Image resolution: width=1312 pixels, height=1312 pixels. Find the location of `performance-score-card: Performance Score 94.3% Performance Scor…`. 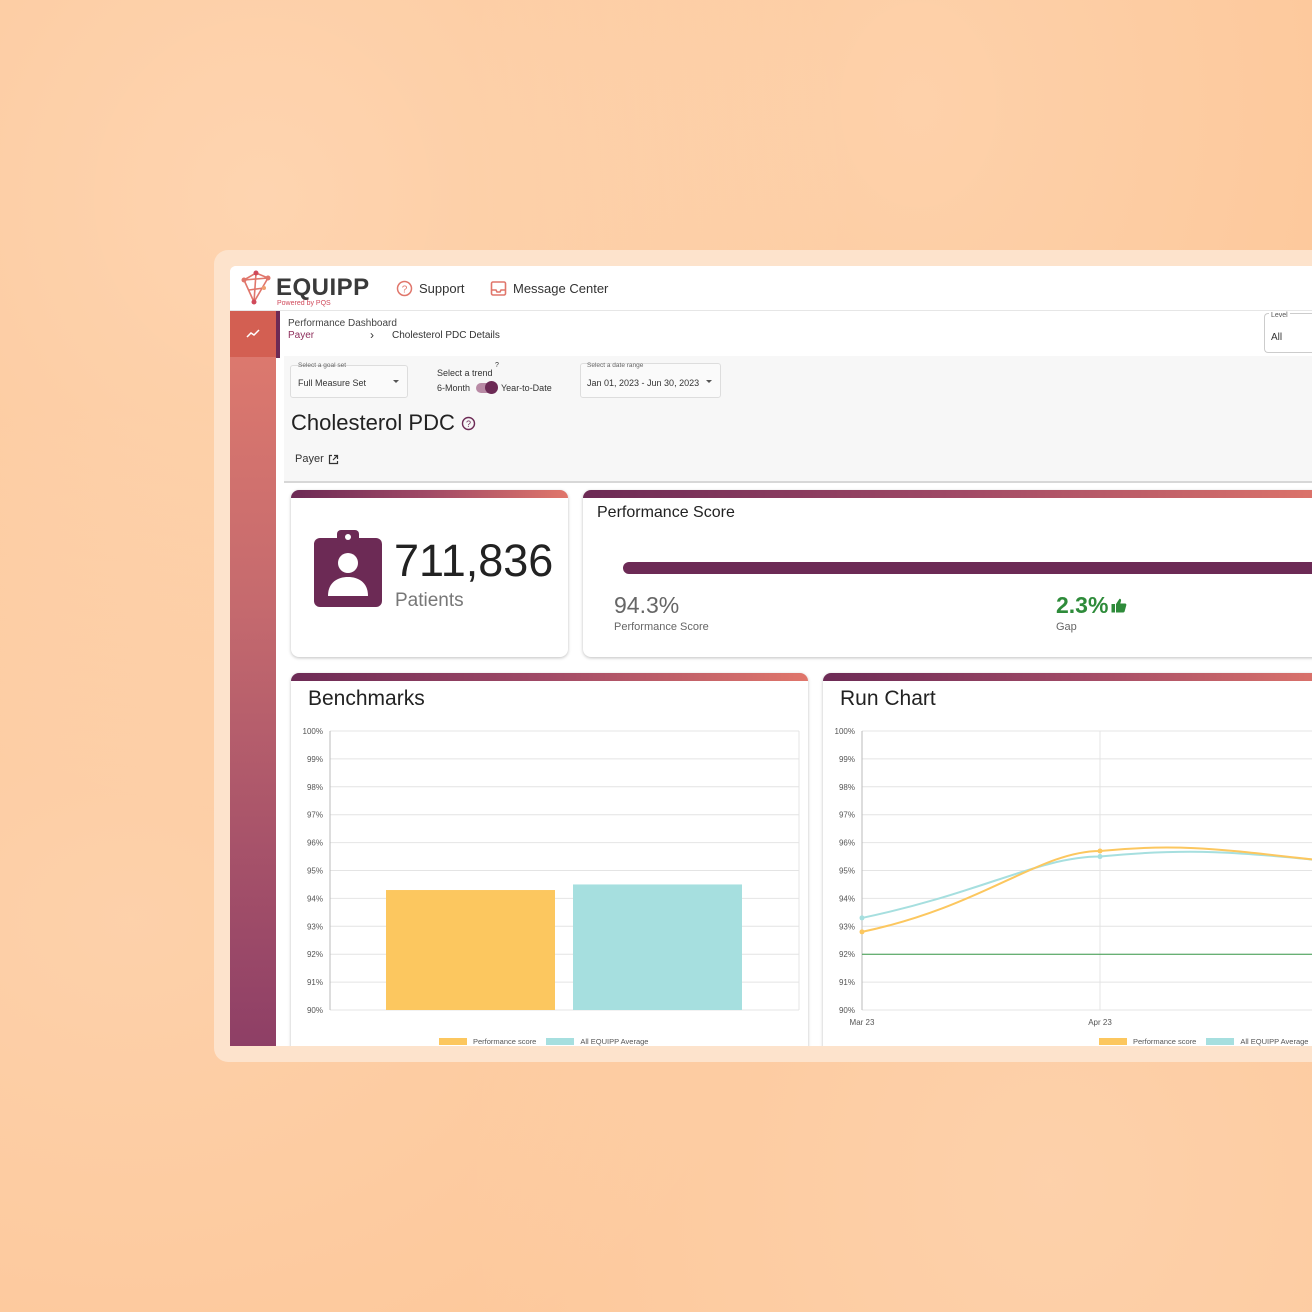

performance-score-card: Performance Score 94.3% Performance Scor… is located at coordinates (947, 573).